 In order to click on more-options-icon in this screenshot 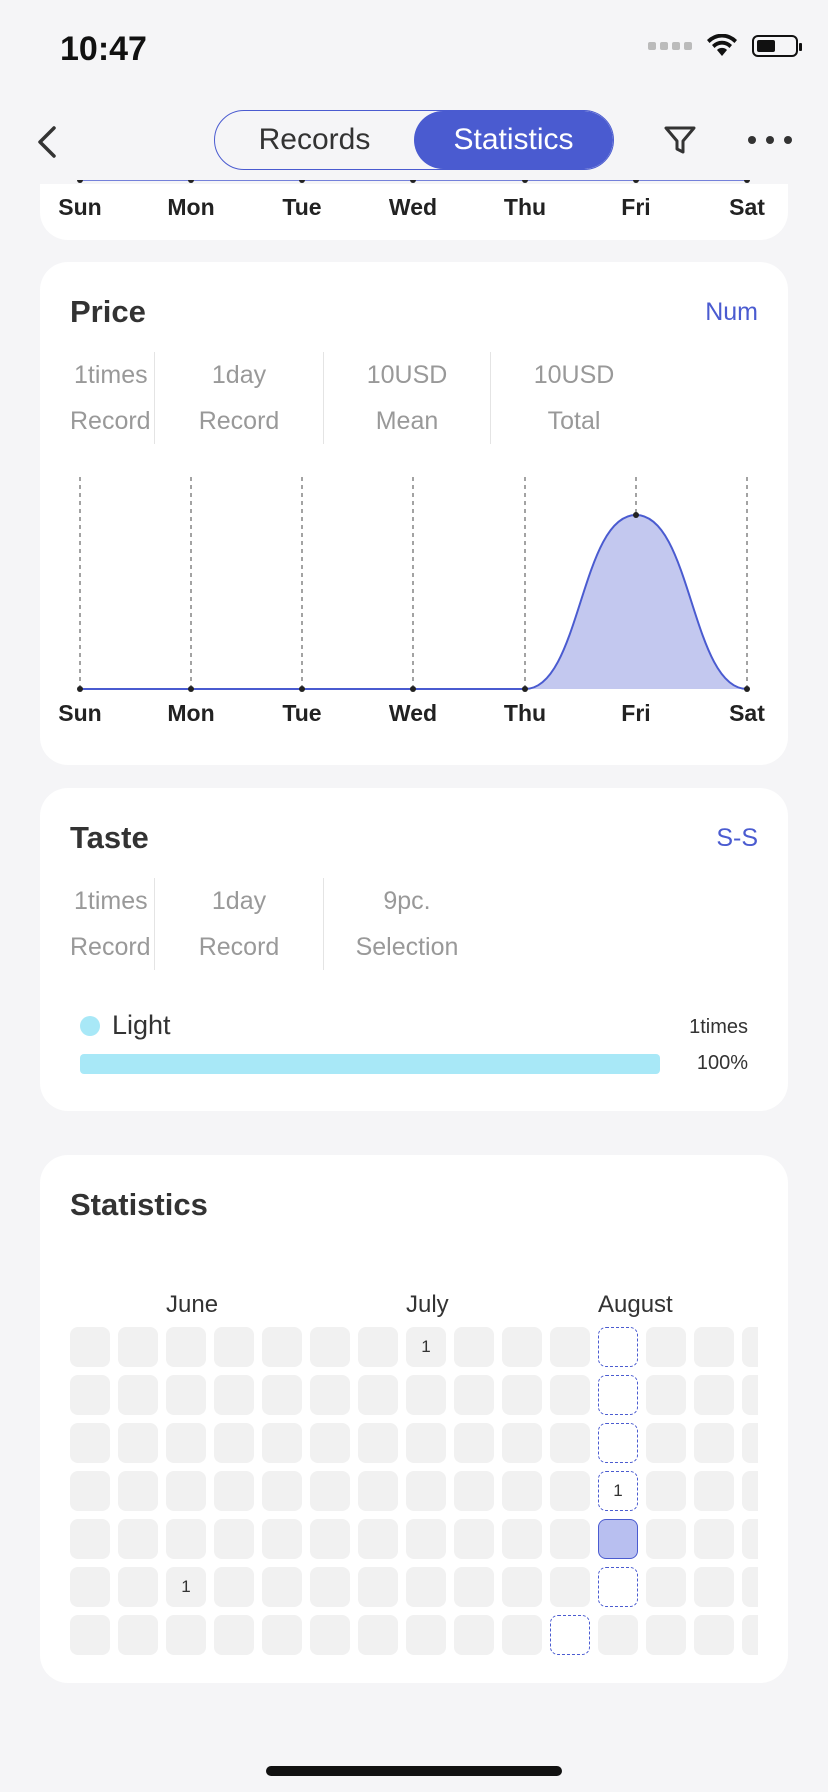, I will do `click(770, 140)`.